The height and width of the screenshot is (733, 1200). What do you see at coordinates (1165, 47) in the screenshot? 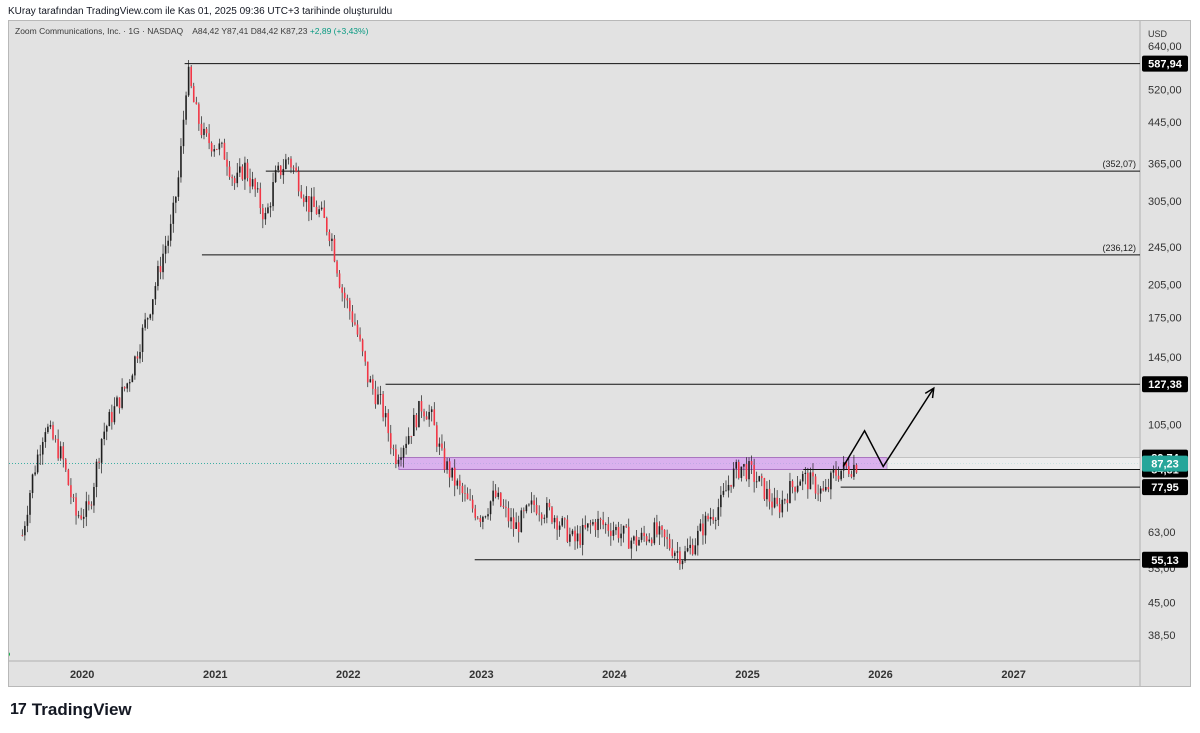
I see `y-tick-label: 640,00` at bounding box center [1165, 47].